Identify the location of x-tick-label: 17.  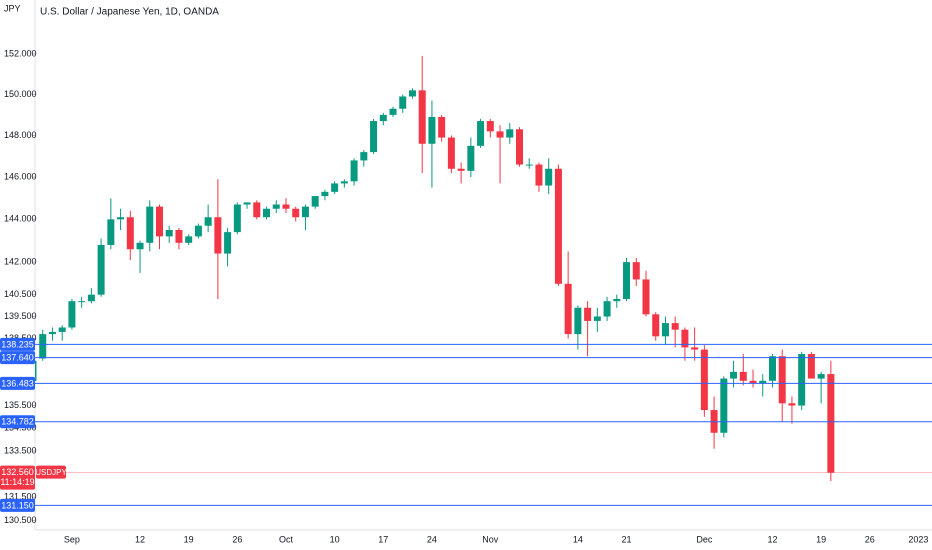
(383, 539).